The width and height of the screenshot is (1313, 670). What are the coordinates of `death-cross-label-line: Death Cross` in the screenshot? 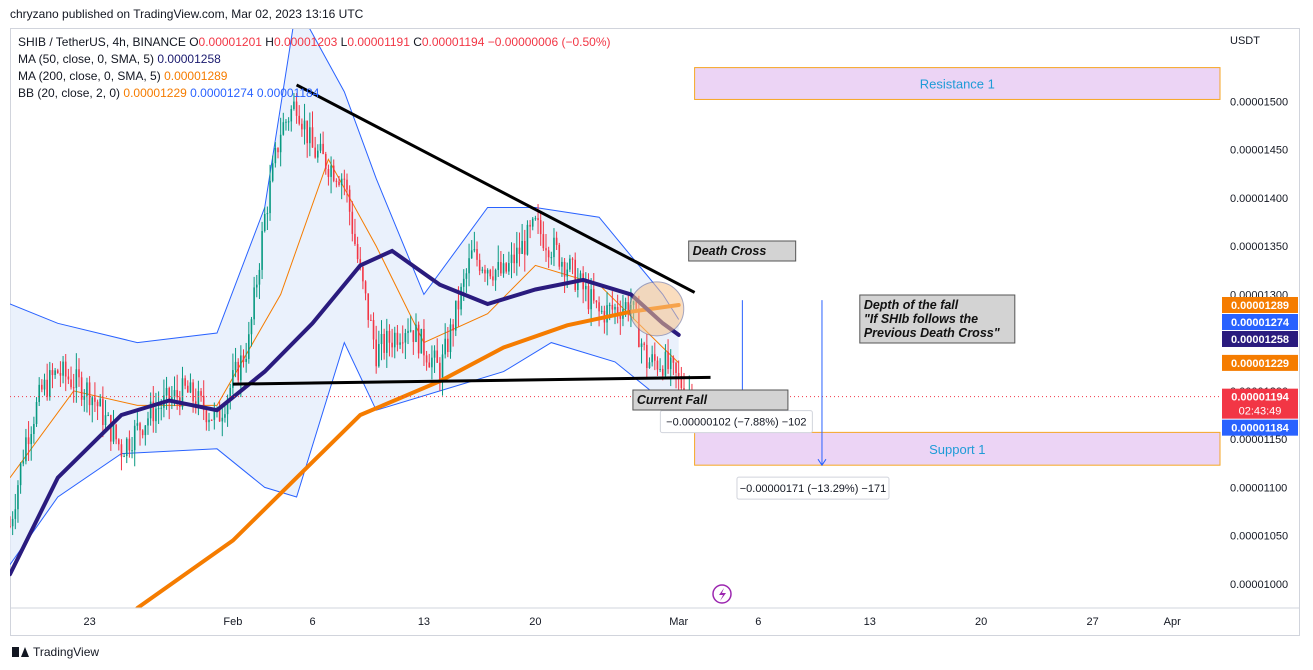 It's located at (730, 251).